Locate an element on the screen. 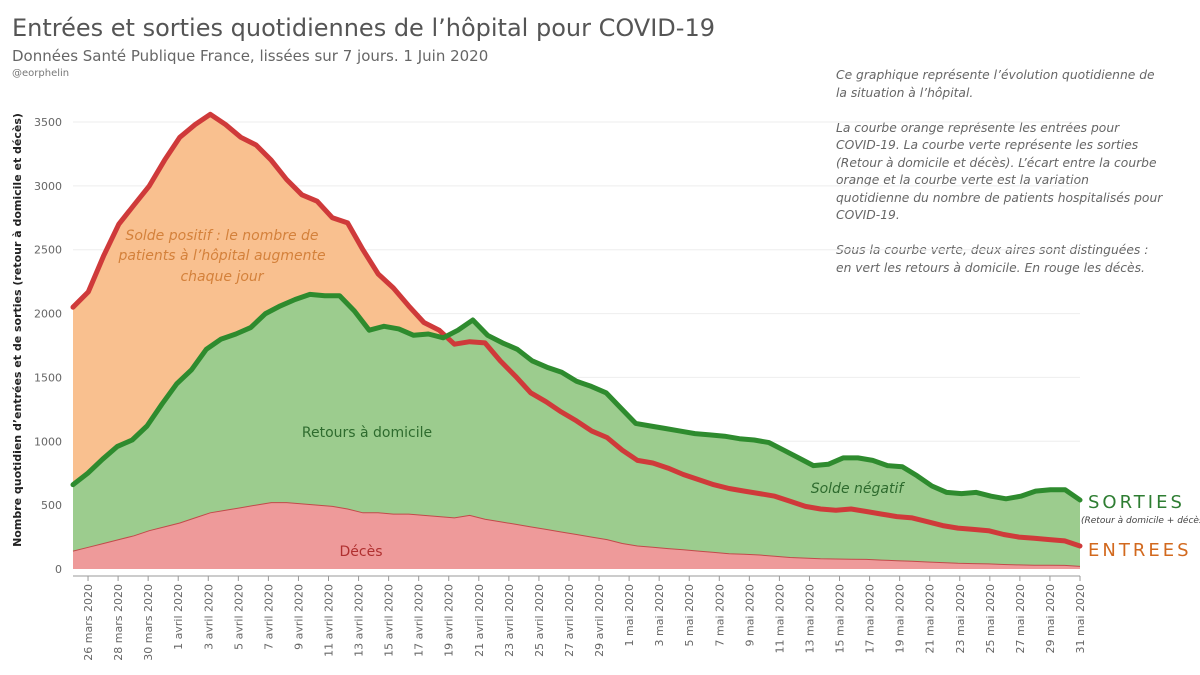 Image resolution: width=1200 pixels, height=675 pixels. y-tick-0: 0 is located at coordinates (58, 569).